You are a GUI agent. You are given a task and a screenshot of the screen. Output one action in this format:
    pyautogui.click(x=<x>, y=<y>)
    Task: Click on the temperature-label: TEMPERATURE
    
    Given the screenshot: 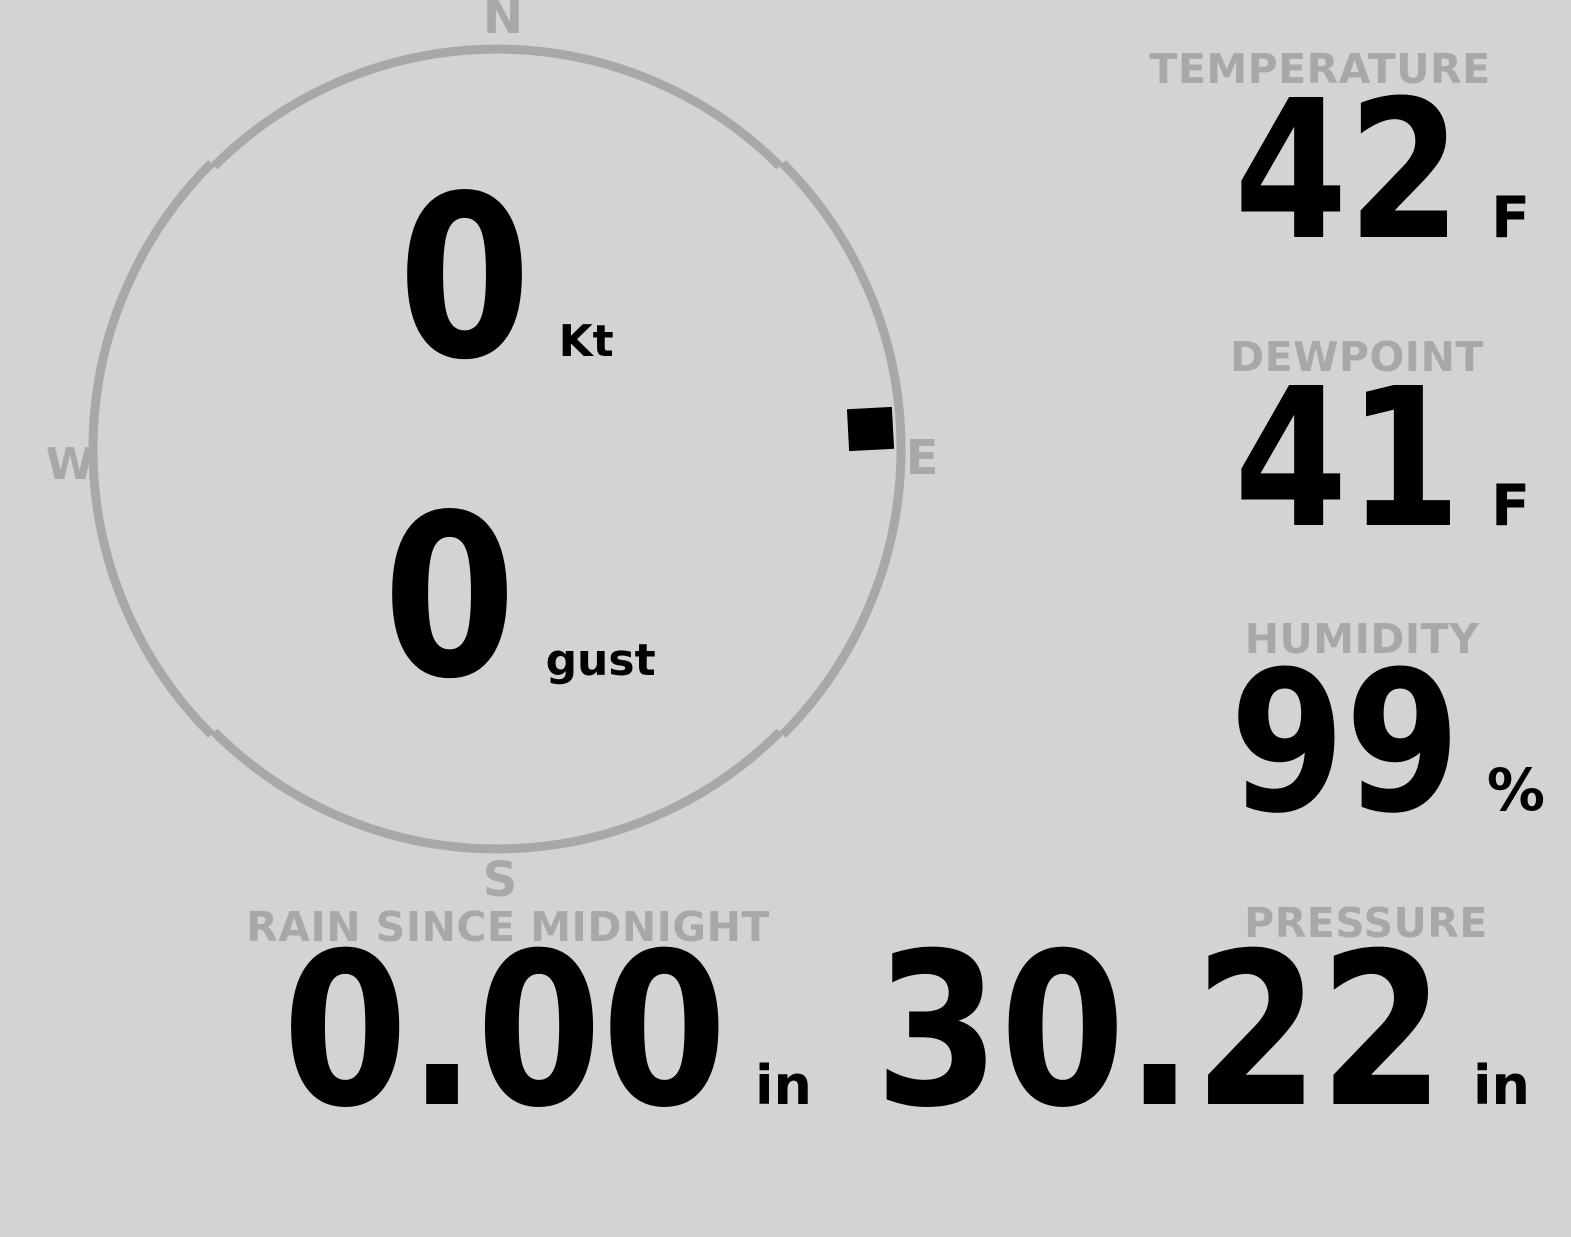 What is the action you would take?
    pyautogui.click(x=1320, y=69)
    